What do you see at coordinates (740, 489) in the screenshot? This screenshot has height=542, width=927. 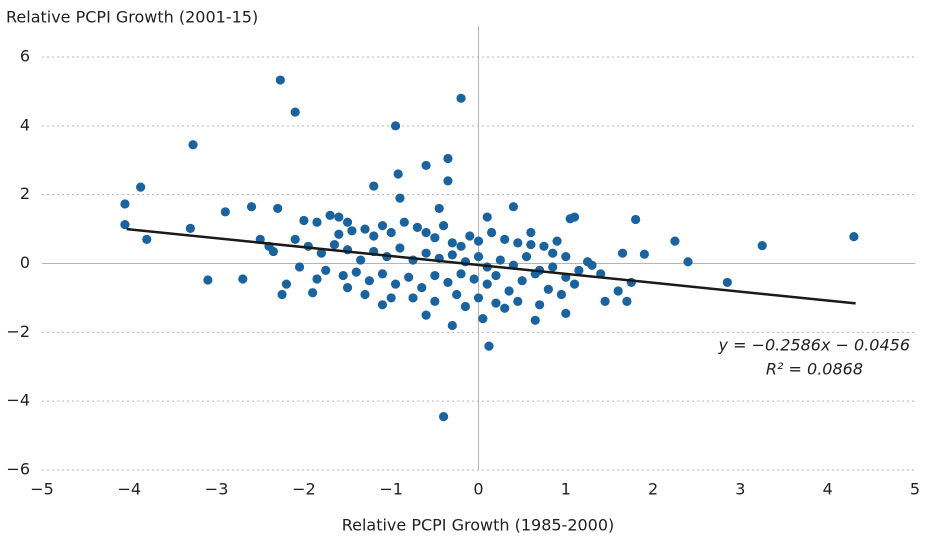 I see `x-tick-label: 3` at bounding box center [740, 489].